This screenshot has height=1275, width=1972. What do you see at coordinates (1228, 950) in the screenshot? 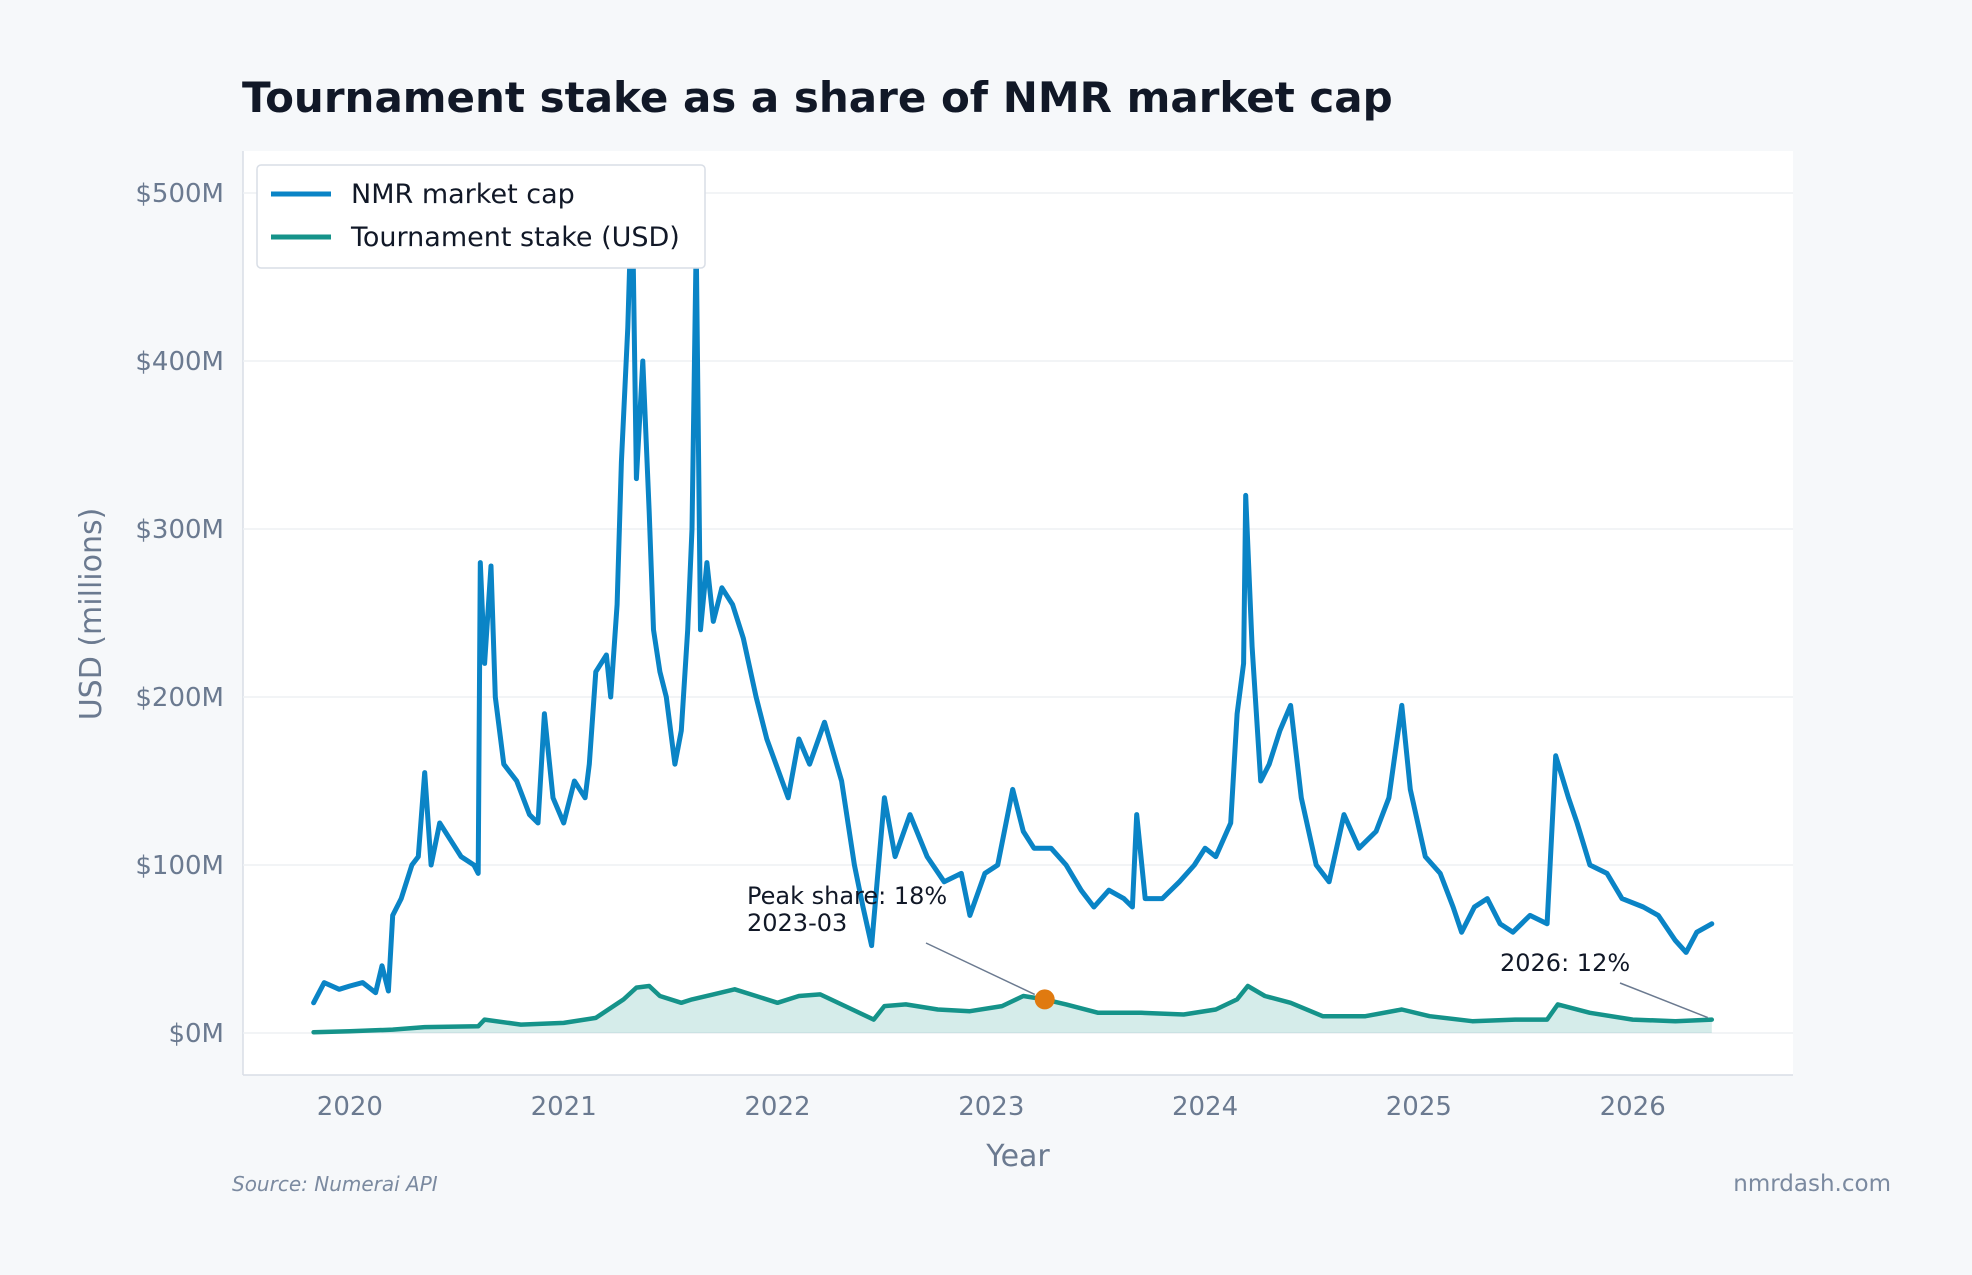
I see `annotations: Peak share: 18%2023-03 2026: 12%` at bounding box center [1228, 950].